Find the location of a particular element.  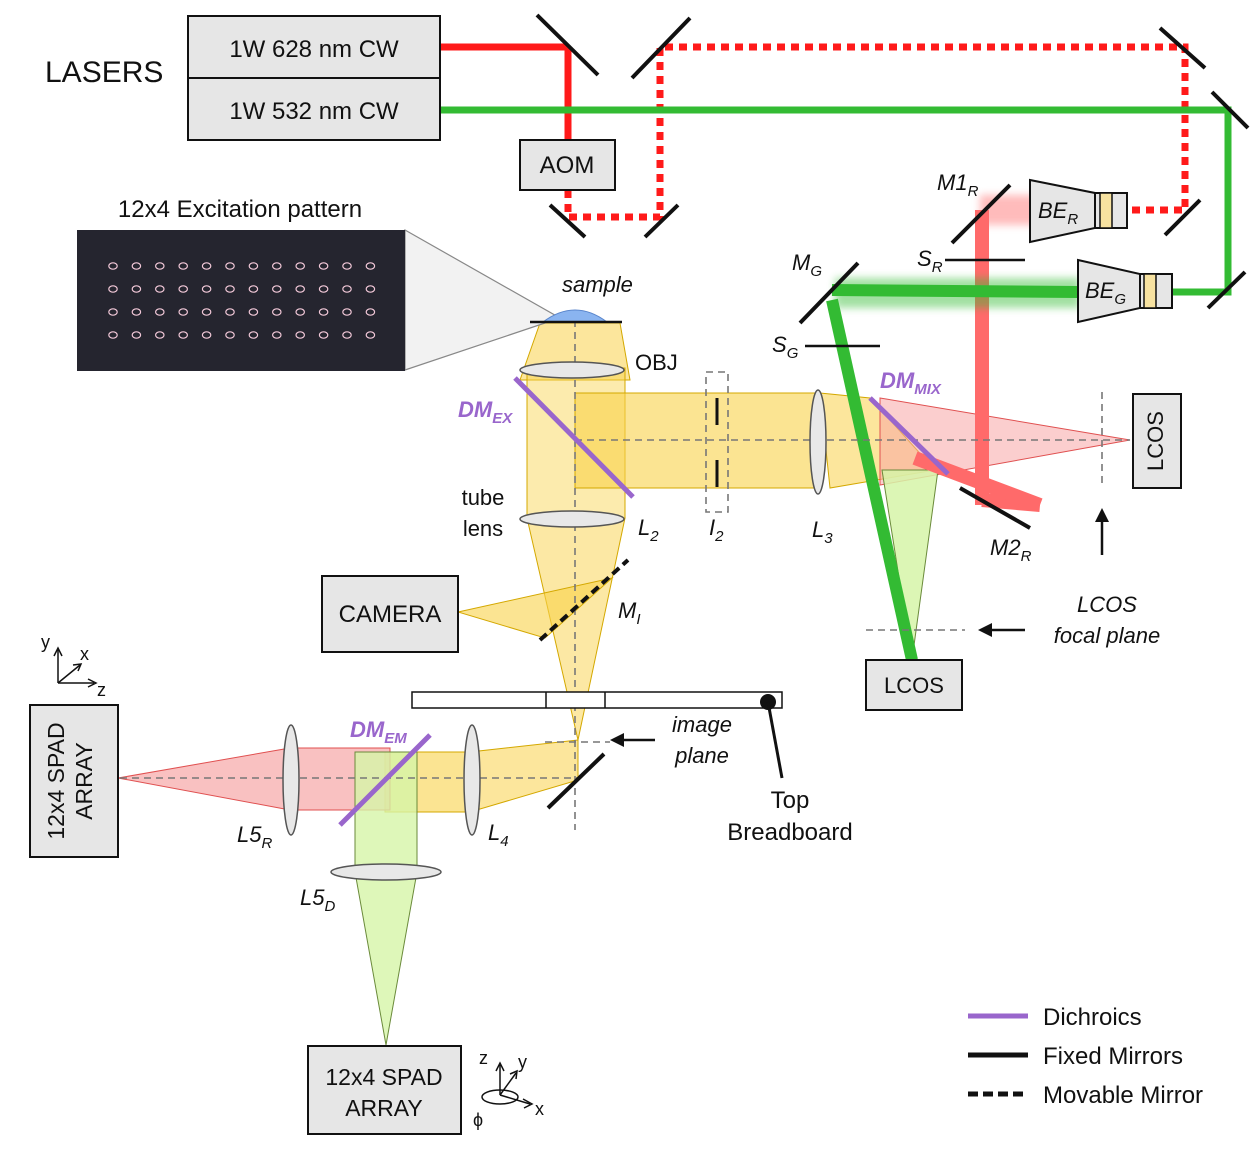

svg-text: plane is located at coordinates (701, 755).